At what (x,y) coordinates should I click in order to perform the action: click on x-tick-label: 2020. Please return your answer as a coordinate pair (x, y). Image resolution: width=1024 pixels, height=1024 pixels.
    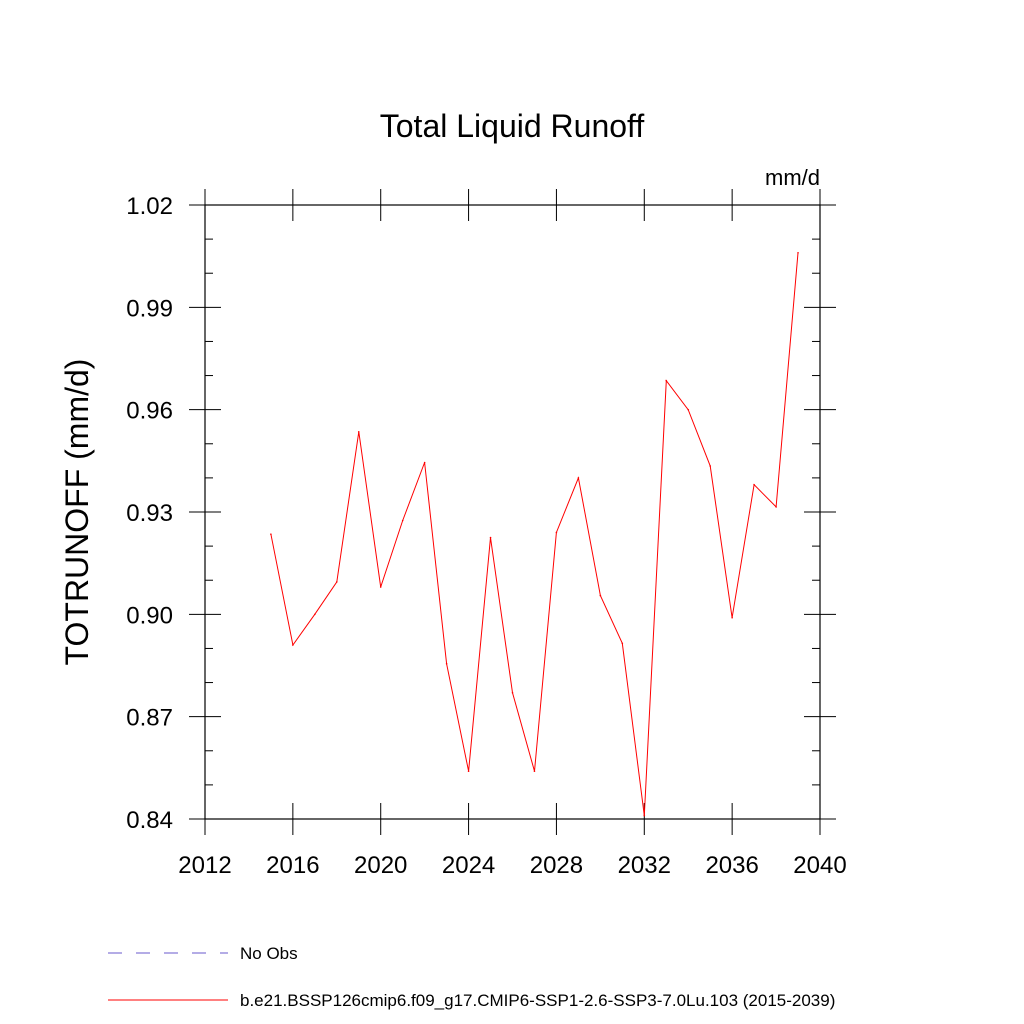
    Looking at the image, I should click on (380, 865).